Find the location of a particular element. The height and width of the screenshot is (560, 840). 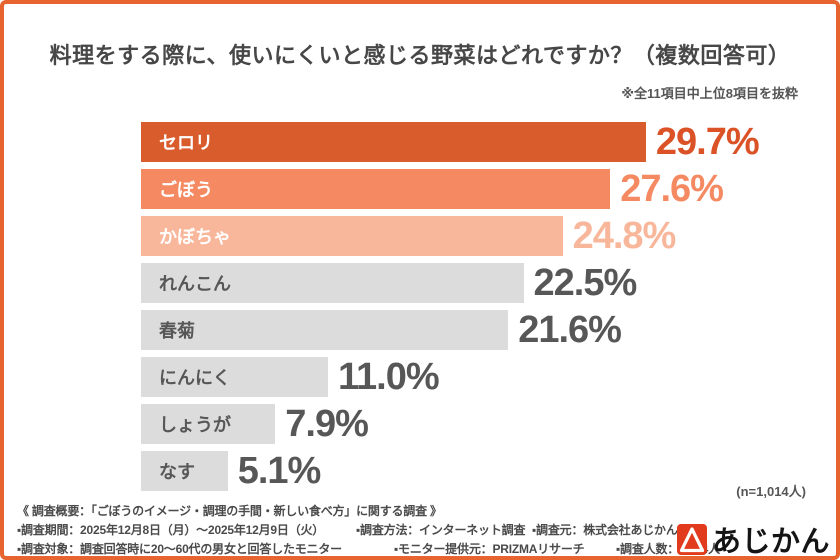

bar-row: セロリ 29.7% is located at coordinates (450, 142).